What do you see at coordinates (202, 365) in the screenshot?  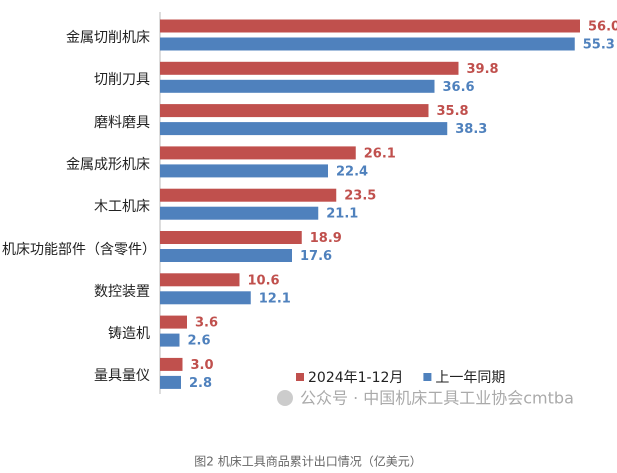 I see `value-label: 3.0` at bounding box center [202, 365].